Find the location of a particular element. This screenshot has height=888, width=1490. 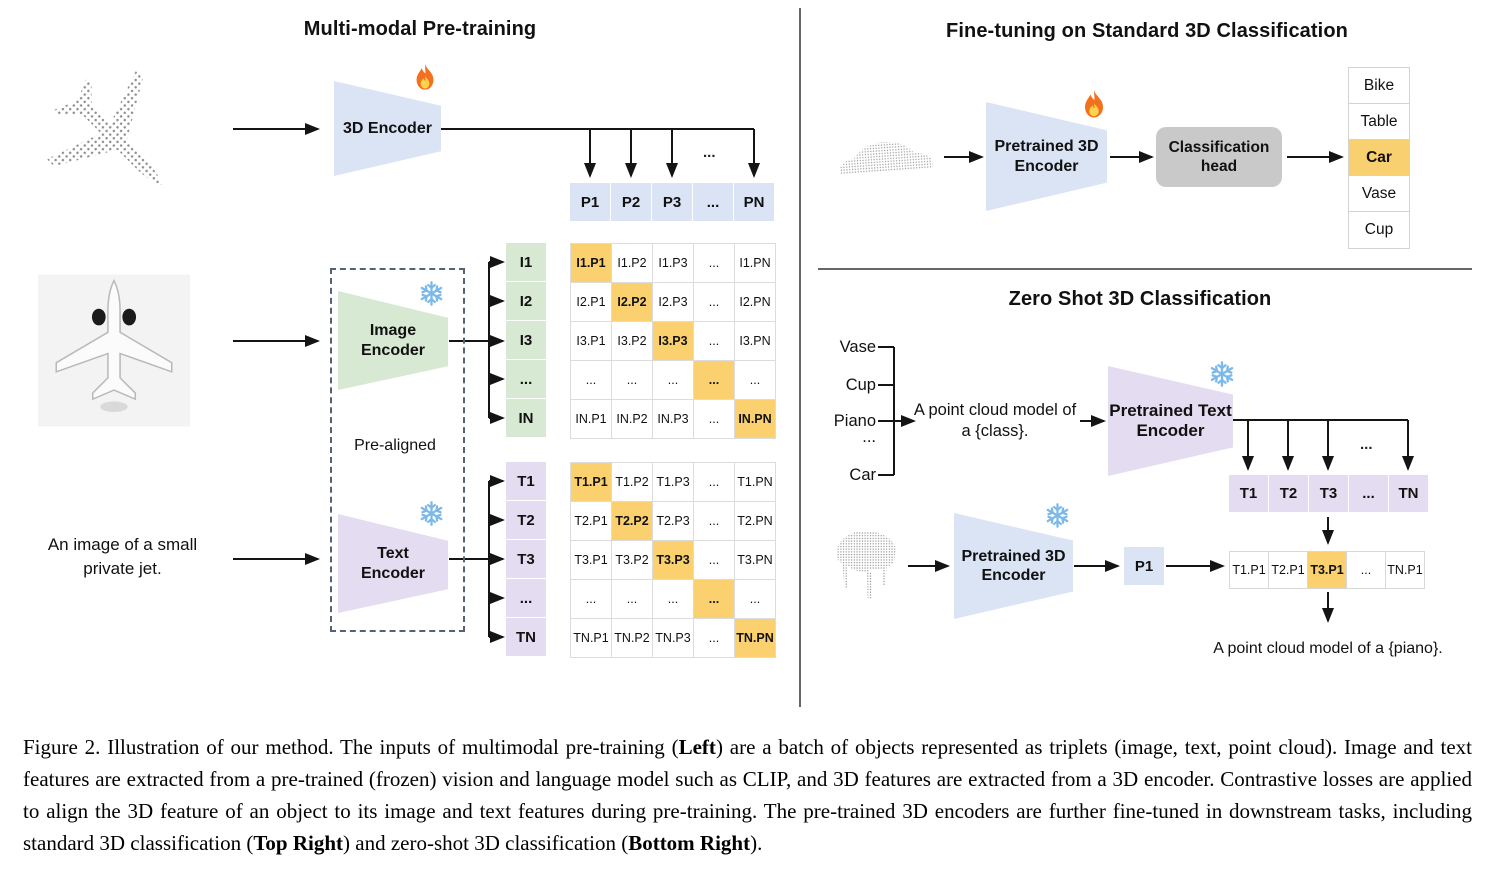

p-cell: P2 is located at coordinates (631, 202).